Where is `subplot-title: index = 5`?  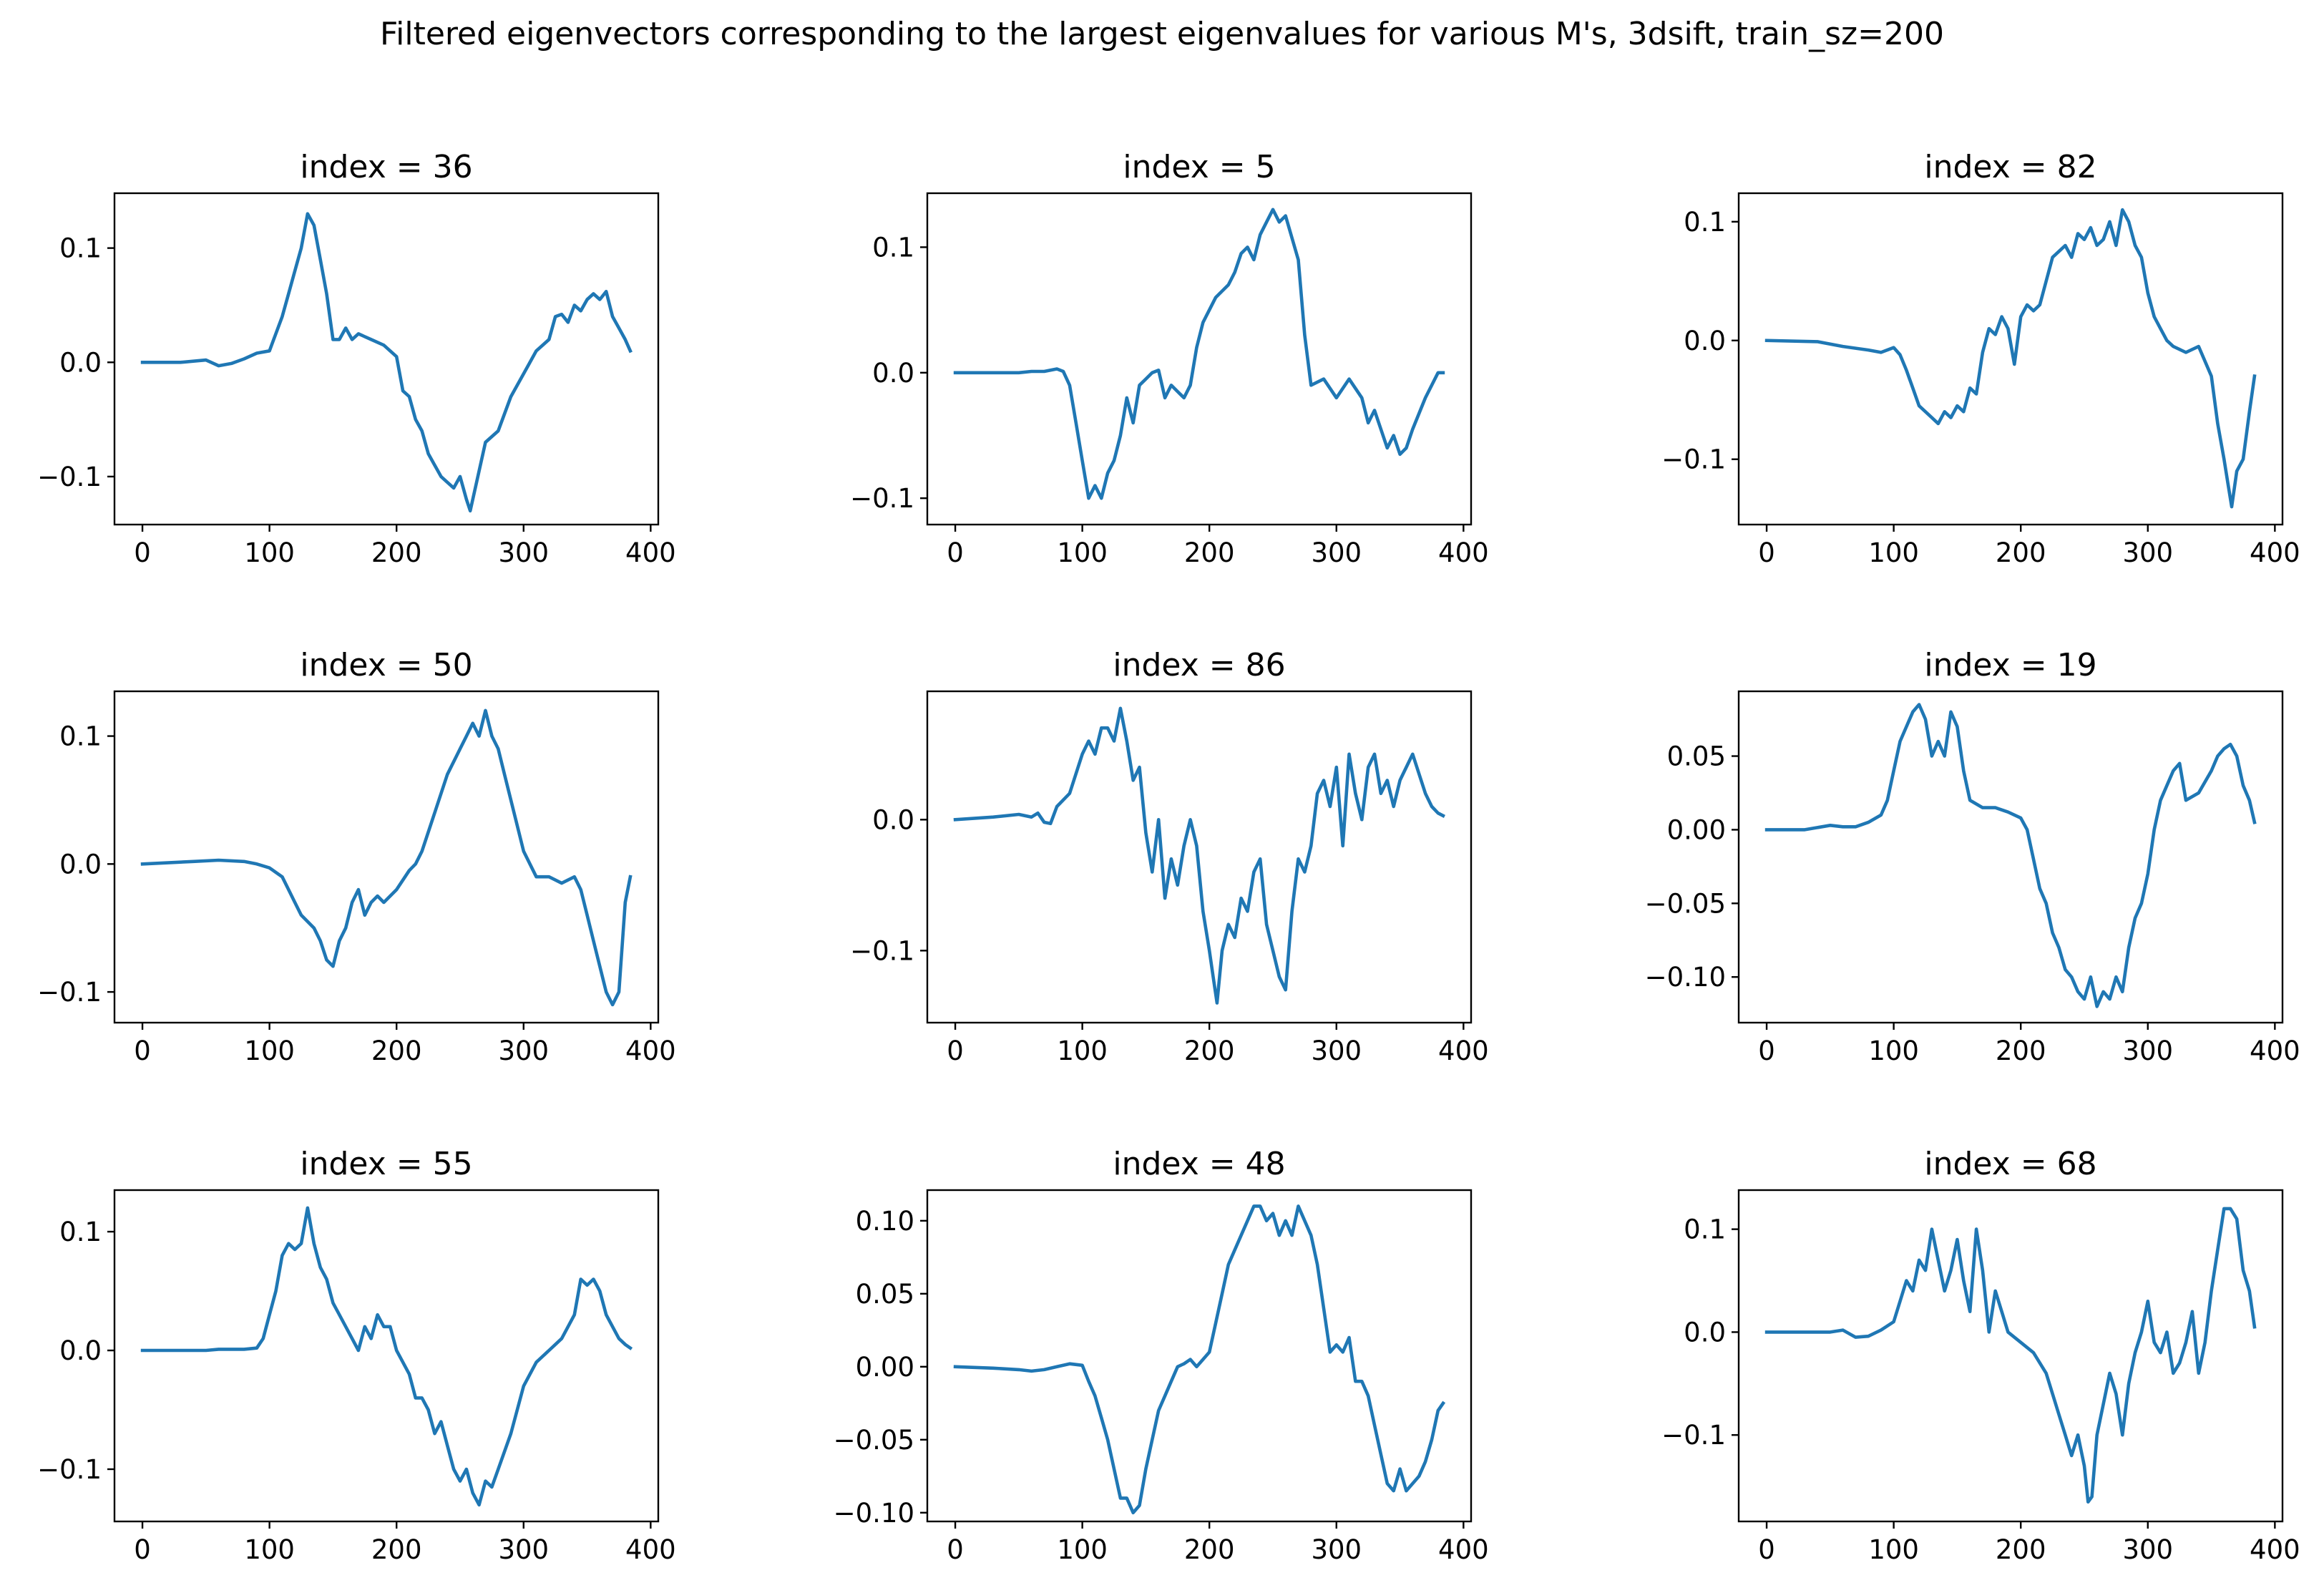
subplot-title: index = 5 is located at coordinates (1199, 167).